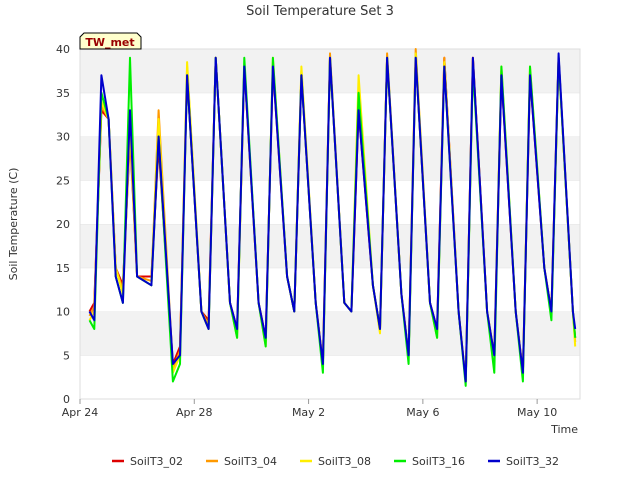 The height and width of the screenshot is (480, 640). I want to click on legend-label: SoilT3_32, so click(532, 461).